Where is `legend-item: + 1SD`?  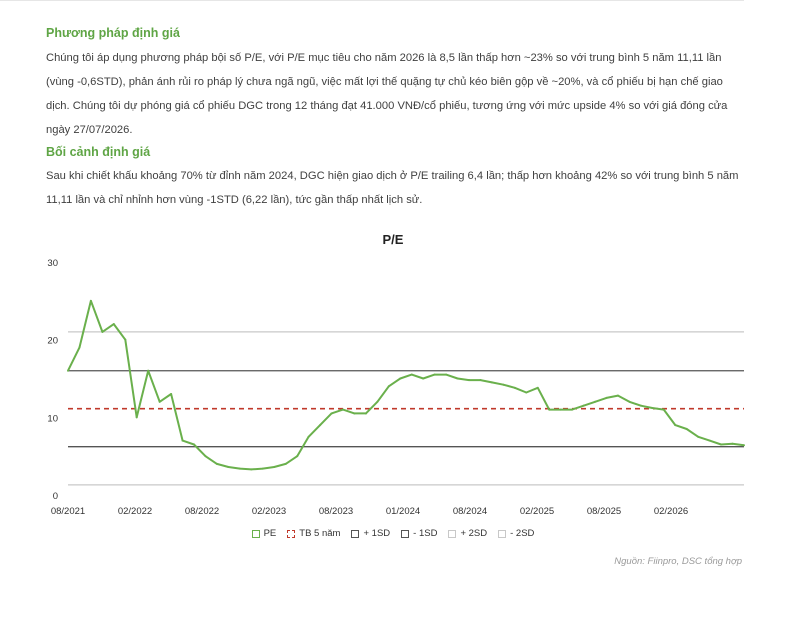 legend-item: + 1SD is located at coordinates (370, 533).